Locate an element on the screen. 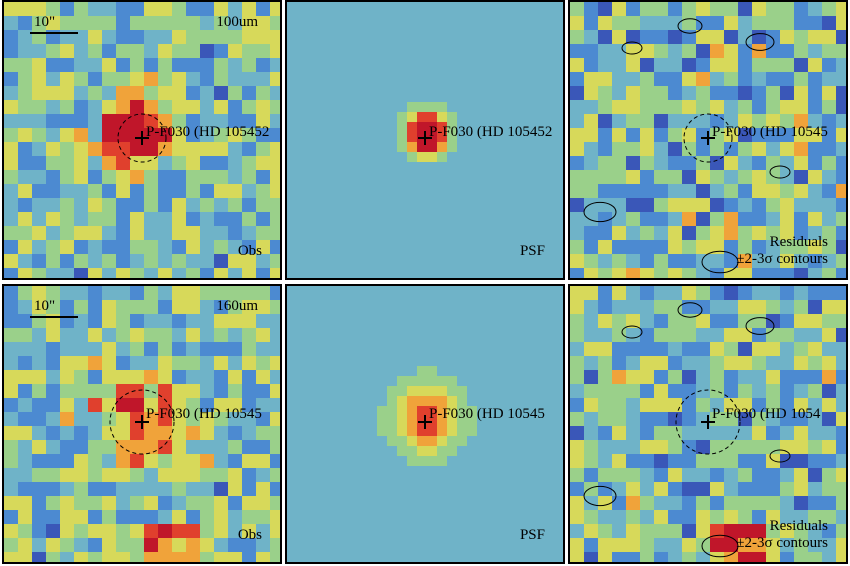 This screenshot has width=850, height=566. target-label: P-F030 (HD 1054 is located at coordinates (766, 414).